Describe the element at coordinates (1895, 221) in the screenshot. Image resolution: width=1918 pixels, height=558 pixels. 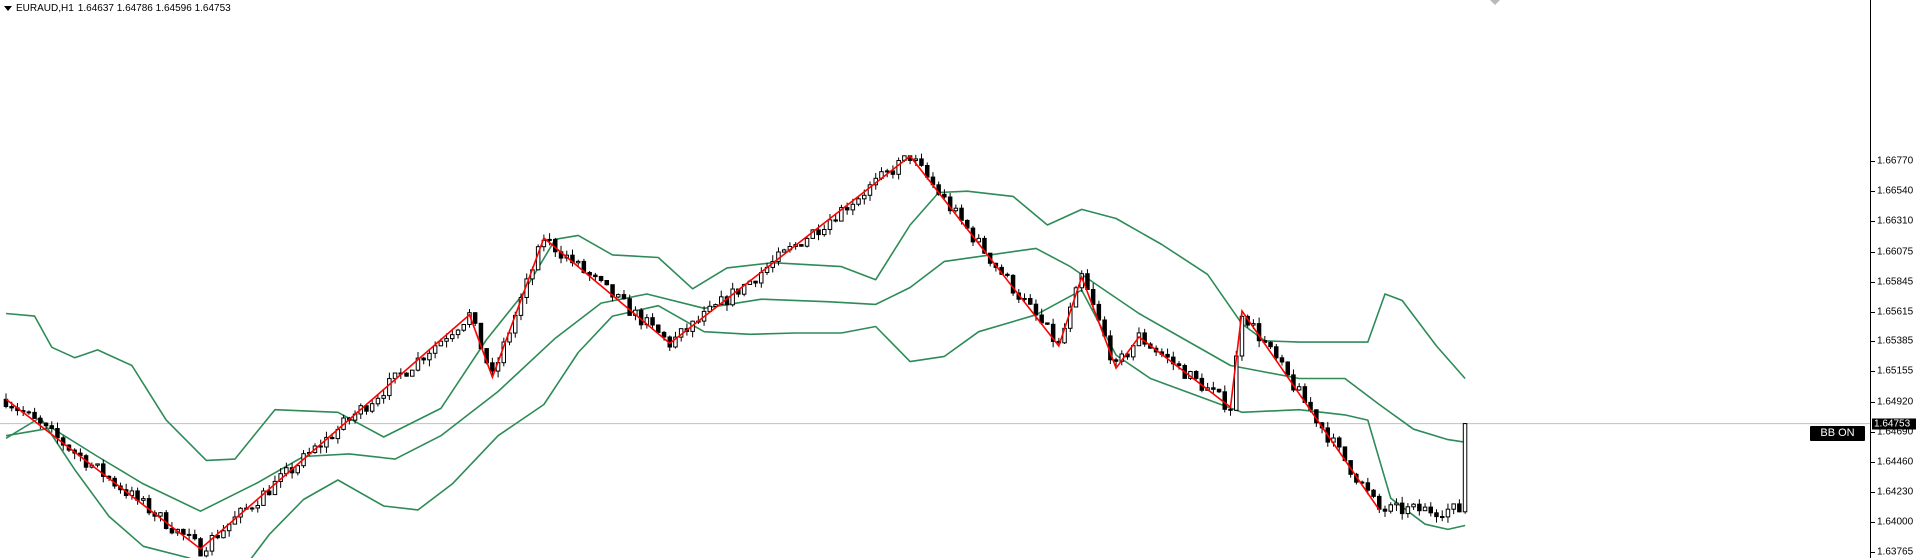
I see `axis-tick-label: 1.66310` at that location.